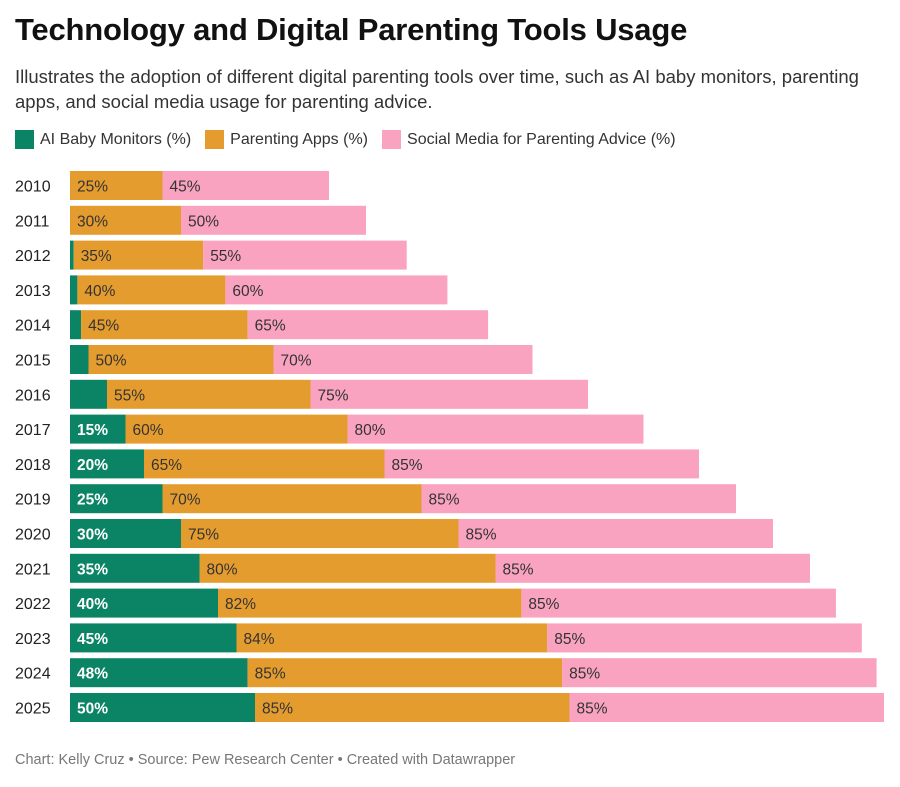 The height and width of the screenshot is (787, 900). I want to click on category-label: 2019, so click(33, 500).